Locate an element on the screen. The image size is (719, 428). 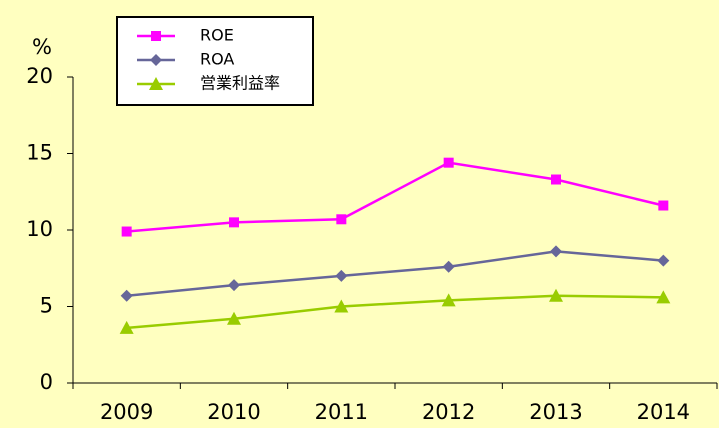
x-tick-label: 2010 is located at coordinates (233, 412).